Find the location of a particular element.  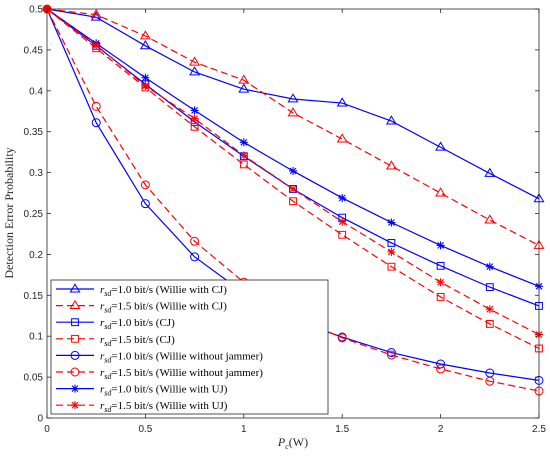

legend-label: rsd=1.0 bit/s (Willie with UJ) is located at coordinates (164, 391).